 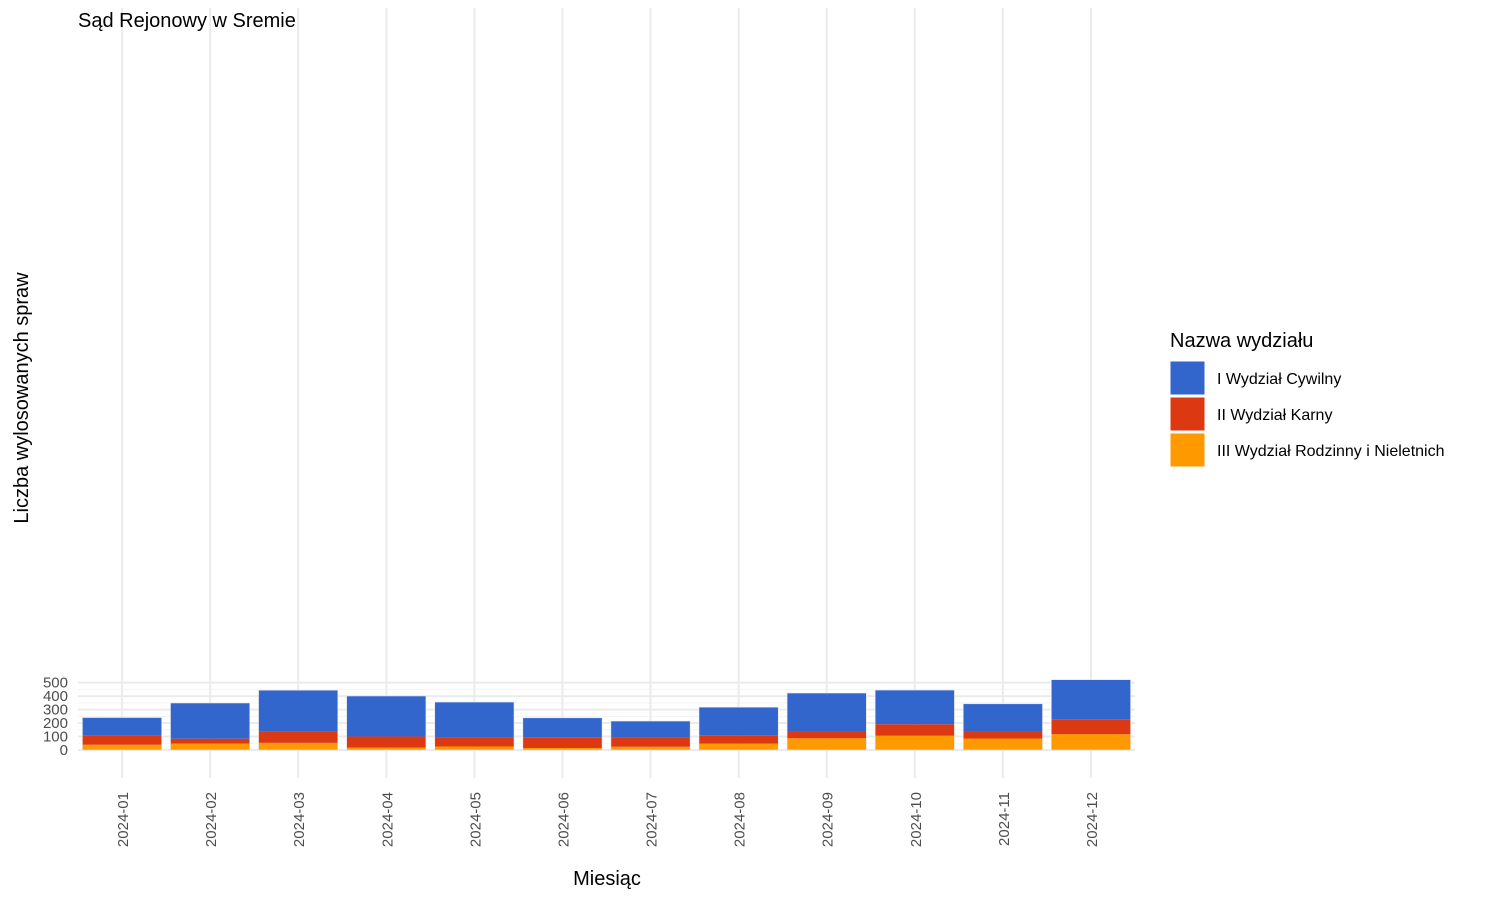 I want to click on y-tick-label: 100, so click(x=55, y=737).